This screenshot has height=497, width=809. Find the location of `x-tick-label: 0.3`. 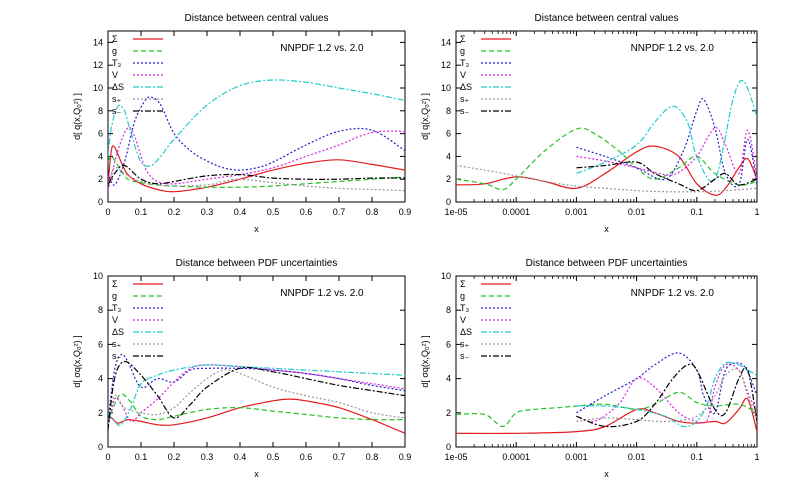

x-tick-label: 0.3 is located at coordinates (207, 457).